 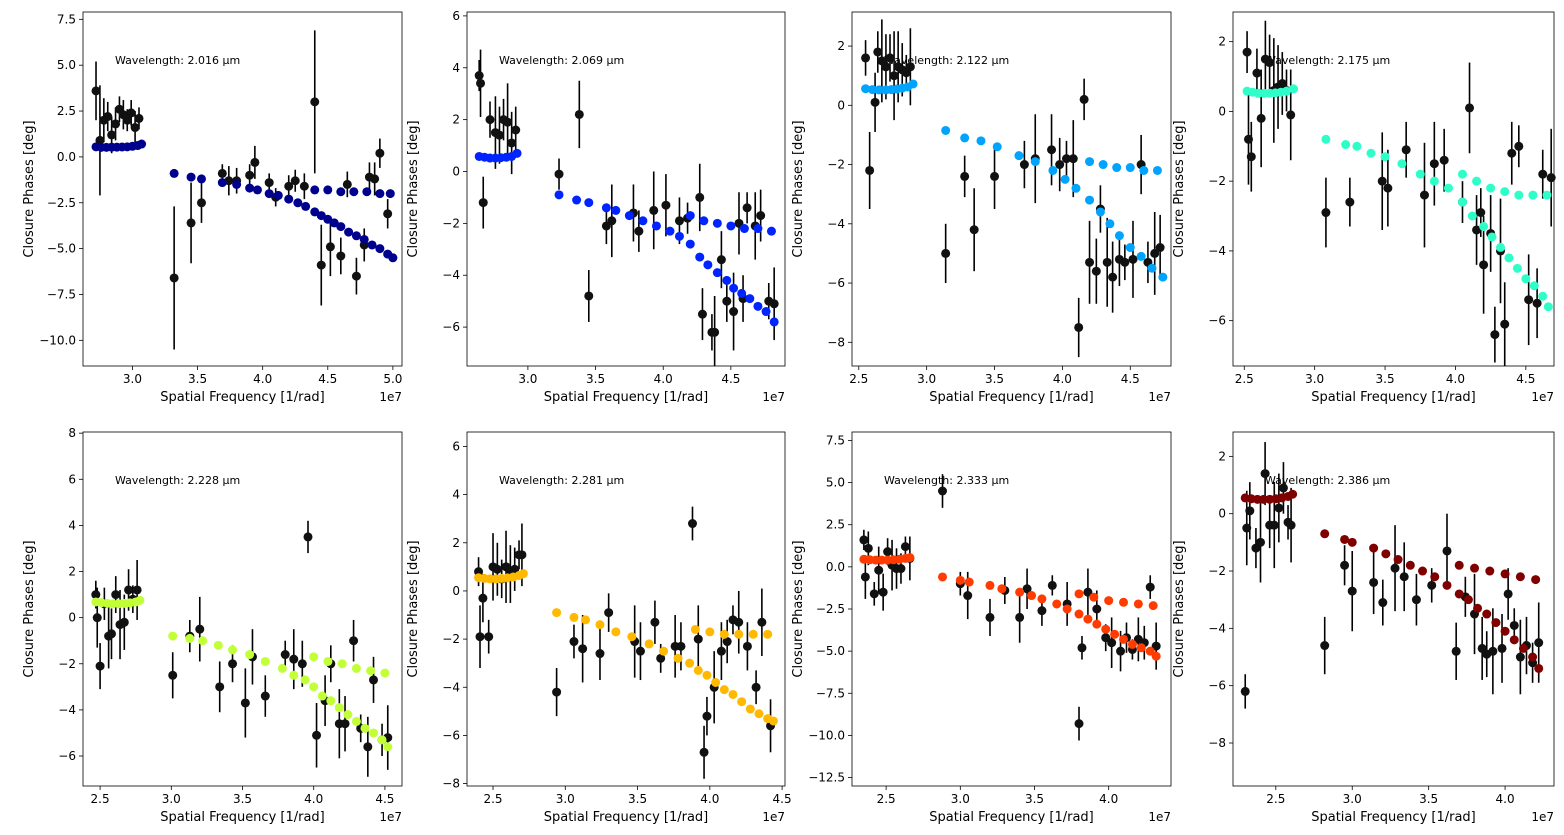 I want to click on y-tick-label: −8, so click(x=1217, y=743).